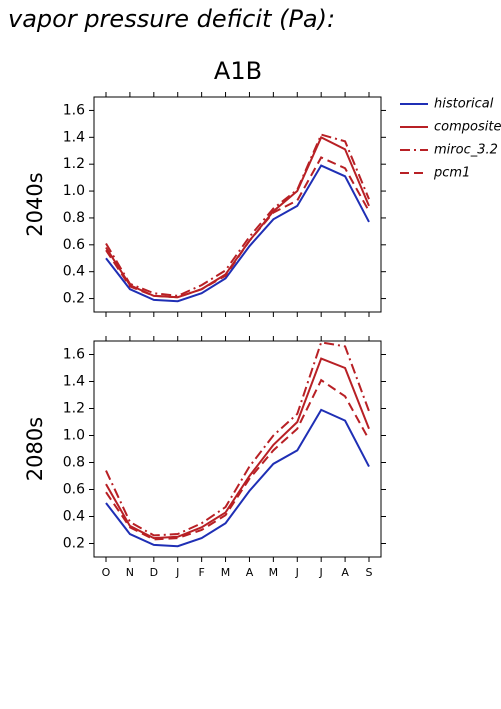 This screenshot has height=709, width=501. Describe the element at coordinates (201, 572) in the screenshot. I see `x-tick-label: F` at that location.